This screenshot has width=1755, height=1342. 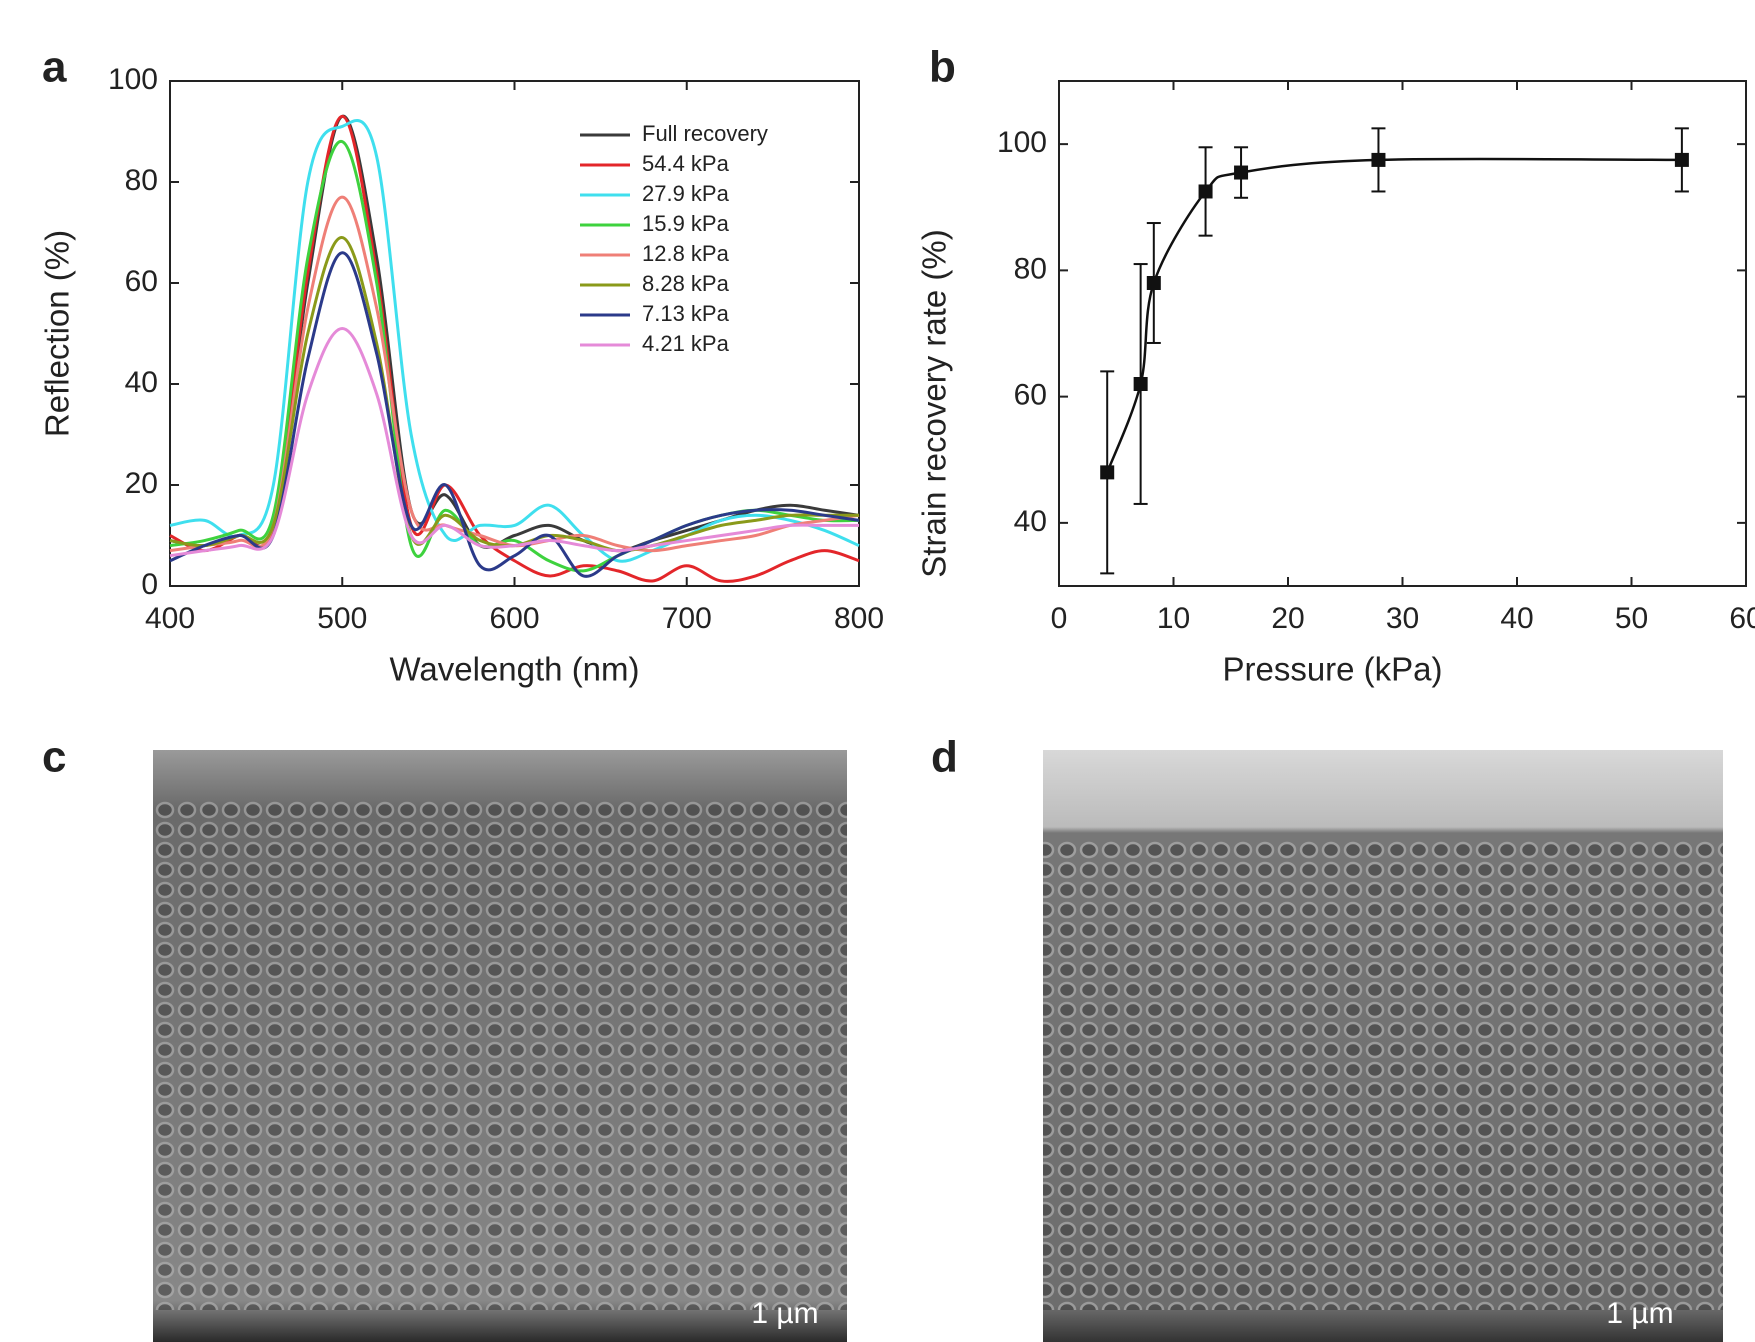 I want to click on legend-label: 8.28 kPa, so click(x=686, y=283).